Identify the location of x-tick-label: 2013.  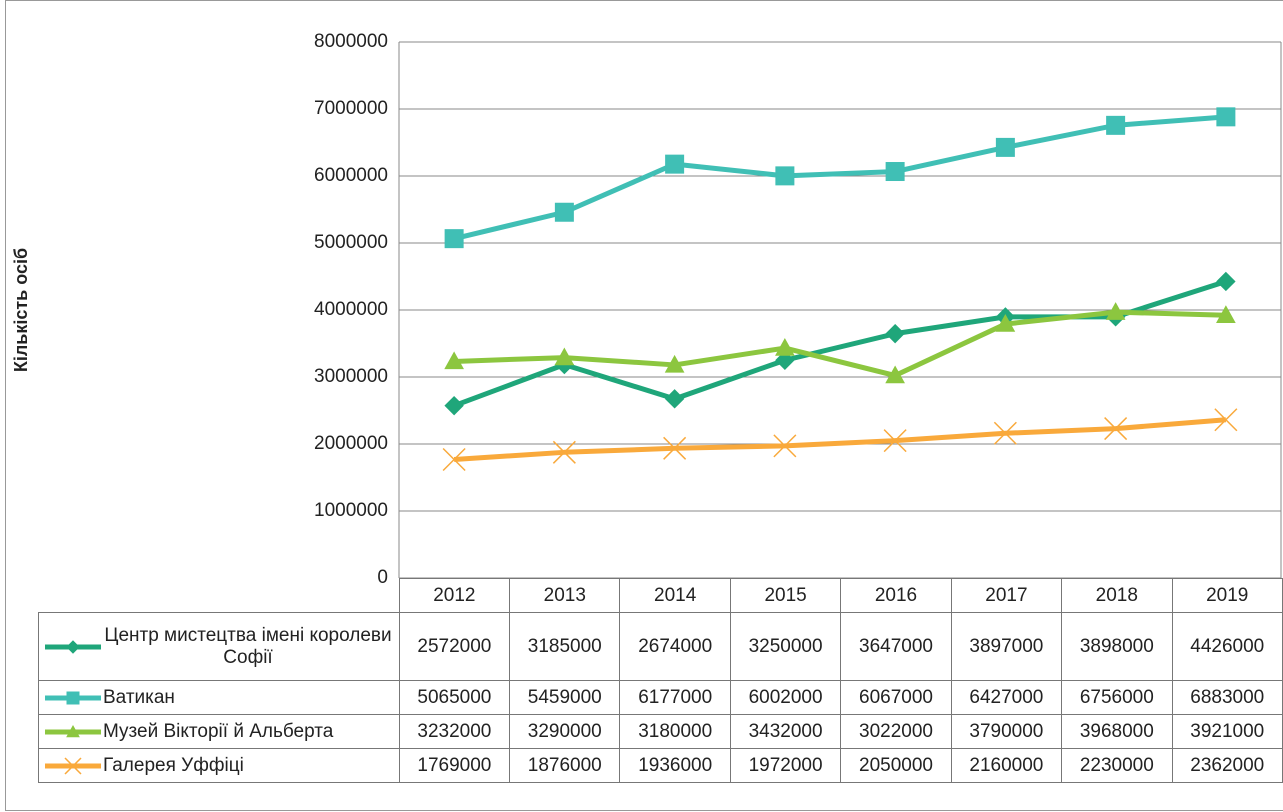
(565, 595).